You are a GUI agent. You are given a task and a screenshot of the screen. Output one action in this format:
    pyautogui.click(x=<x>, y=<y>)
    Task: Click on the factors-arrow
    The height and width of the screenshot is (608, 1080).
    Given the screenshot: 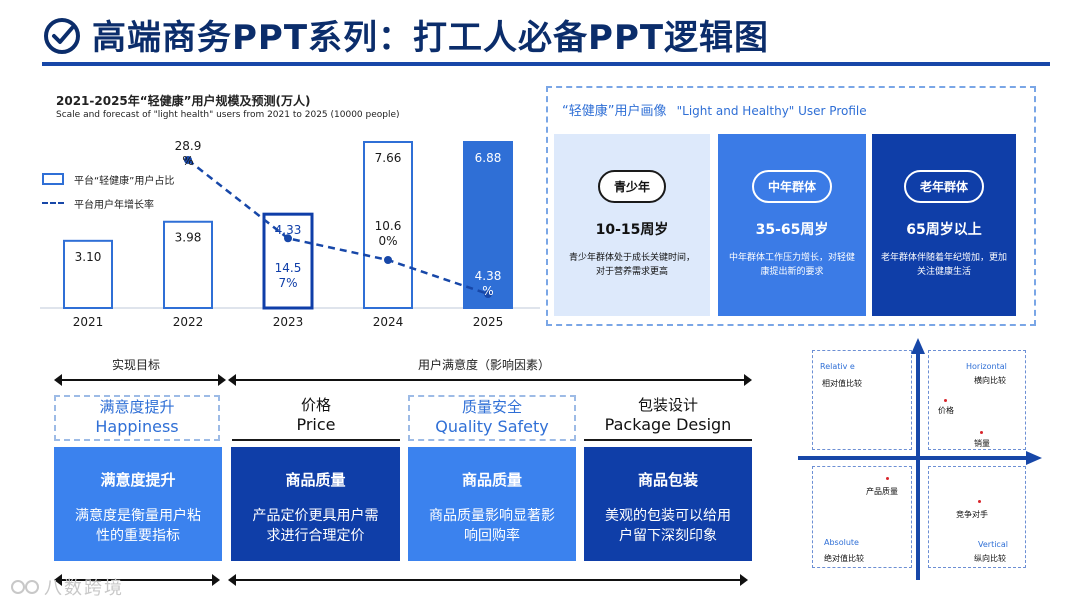 What is the action you would take?
    pyautogui.click(x=490, y=380)
    